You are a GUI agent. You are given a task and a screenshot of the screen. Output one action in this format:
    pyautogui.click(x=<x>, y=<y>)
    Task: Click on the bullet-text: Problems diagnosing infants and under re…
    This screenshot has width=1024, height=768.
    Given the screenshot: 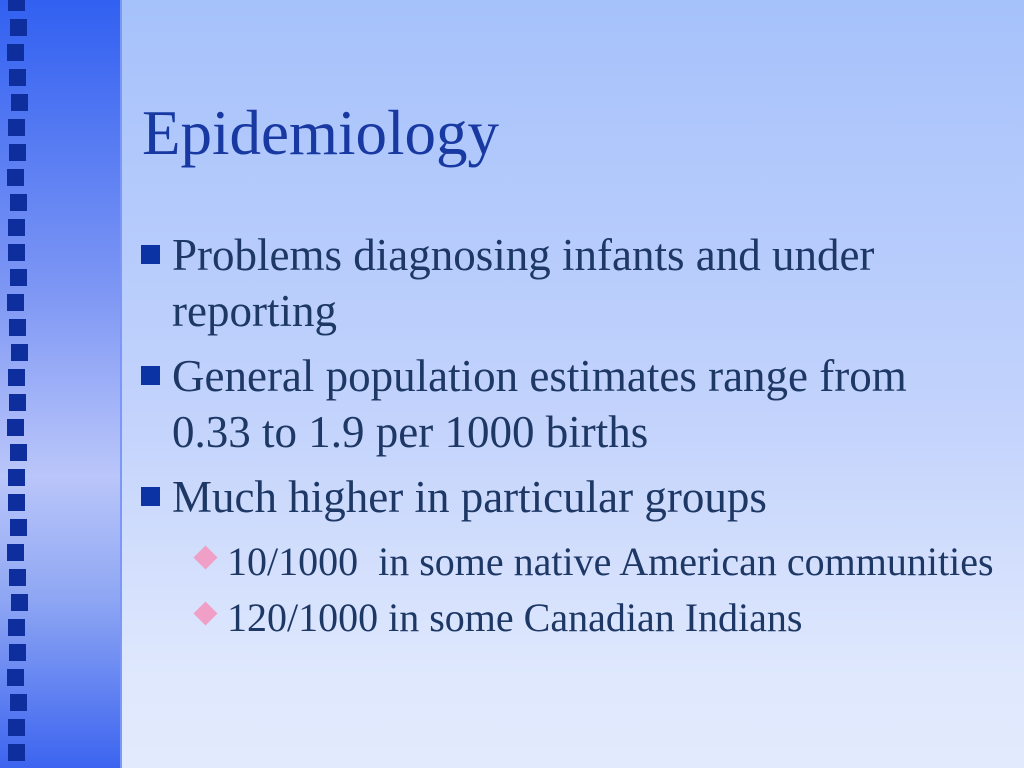 What is the action you would take?
    pyautogui.click(x=529, y=283)
    